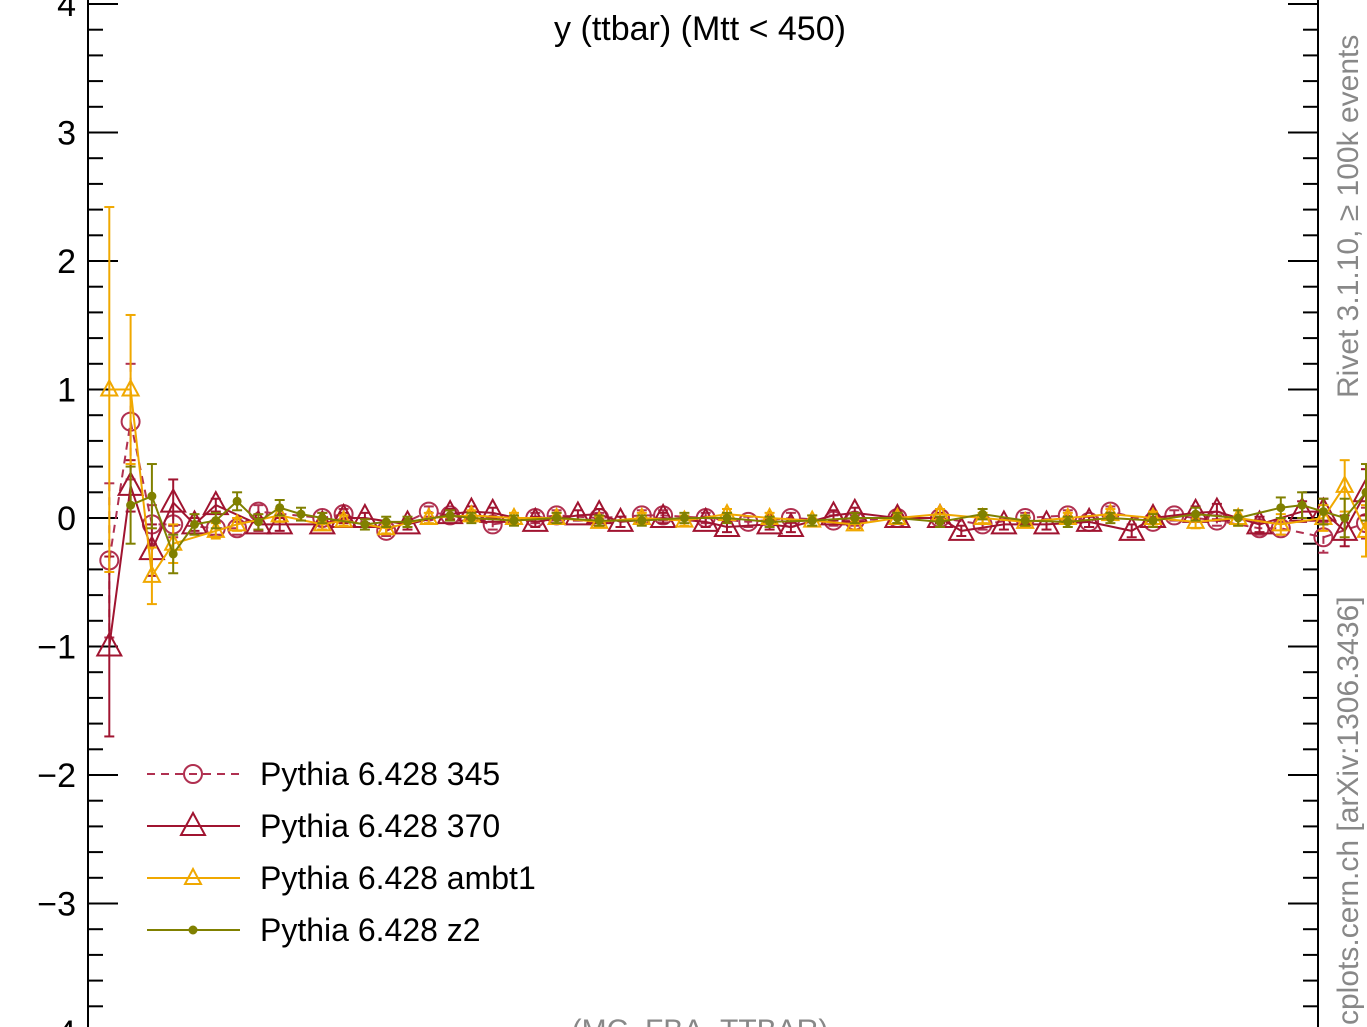 The image size is (1367, 1027). I want to click on legend-label: Pythia 6.428 345, so click(380, 774).